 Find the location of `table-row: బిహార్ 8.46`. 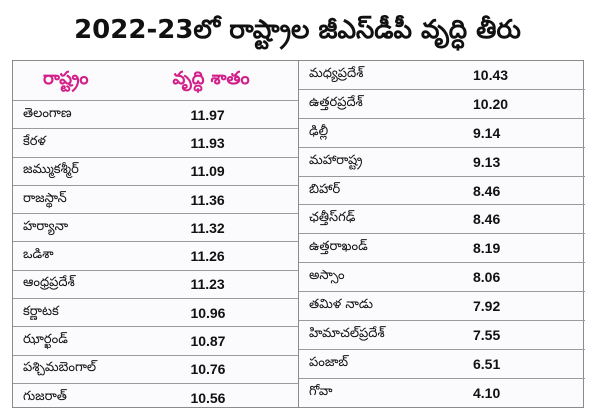

table-row: బిహార్ 8.46 is located at coordinates (442, 191).